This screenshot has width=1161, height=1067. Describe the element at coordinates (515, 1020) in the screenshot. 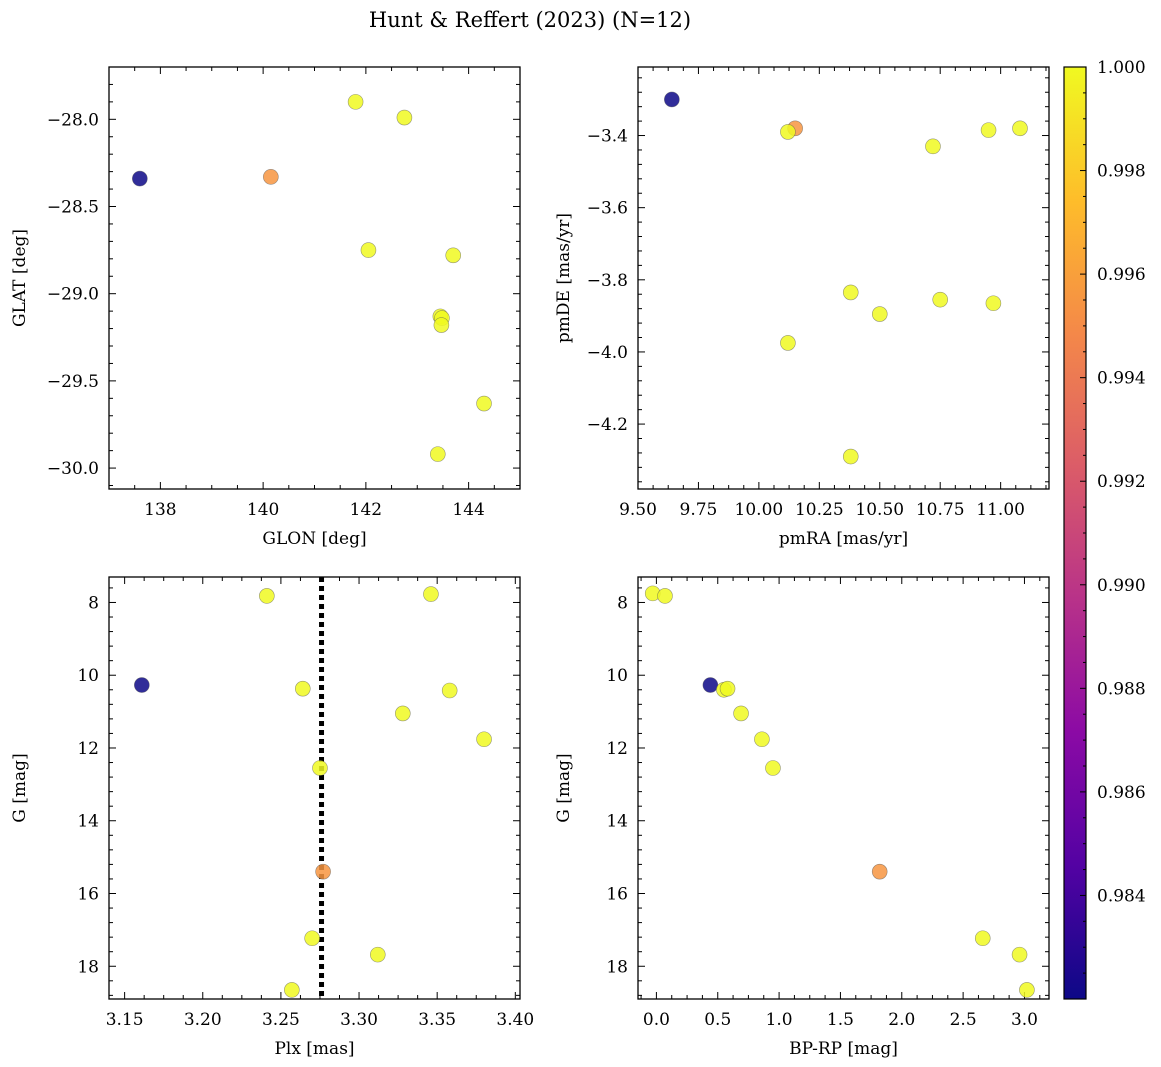

I see `x-tick-label: 3.40` at that location.